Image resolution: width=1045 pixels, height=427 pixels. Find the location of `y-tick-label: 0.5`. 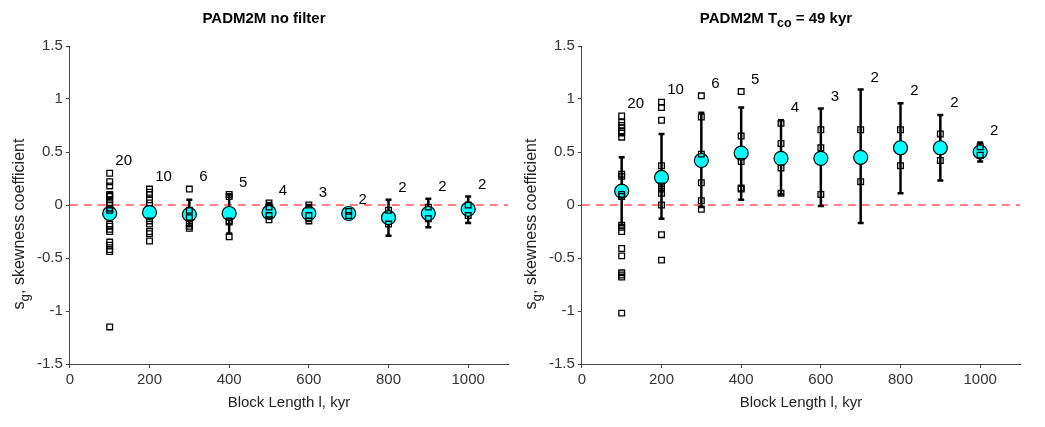

y-tick-label: 0.5 is located at coordinates (52, 151).